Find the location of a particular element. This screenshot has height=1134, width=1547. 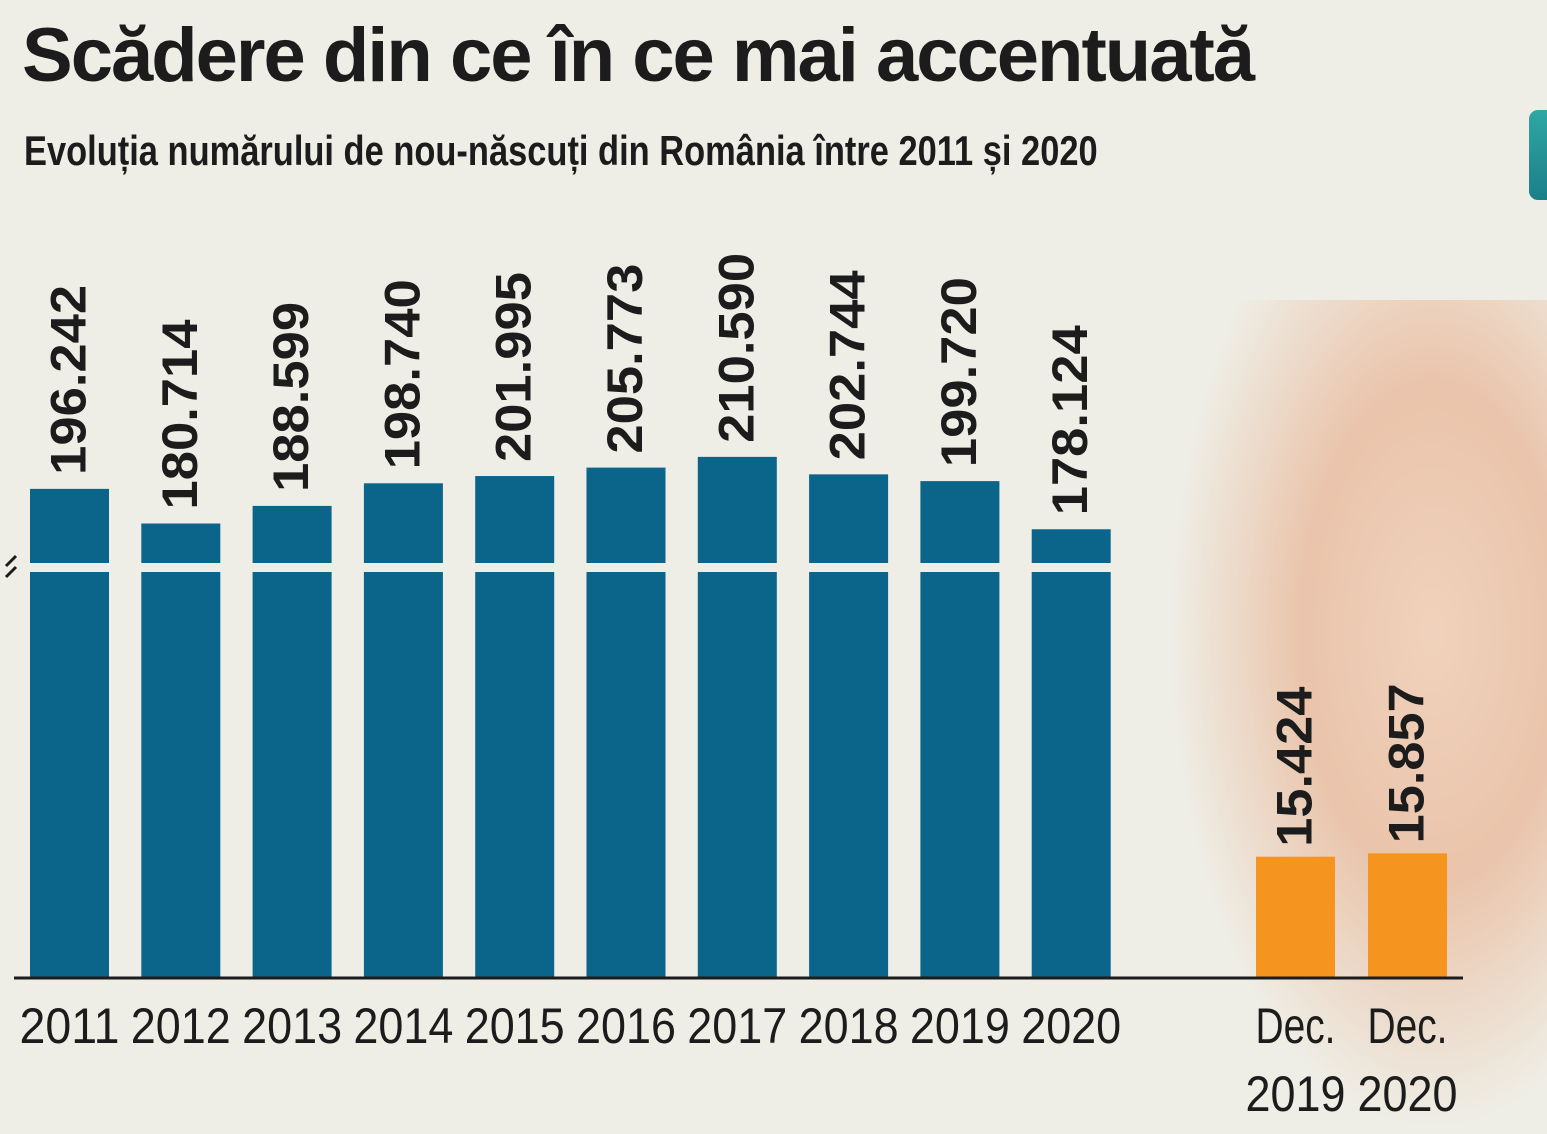

x-tick-label-2013: 2013 is located at coordinates (292, 1026).